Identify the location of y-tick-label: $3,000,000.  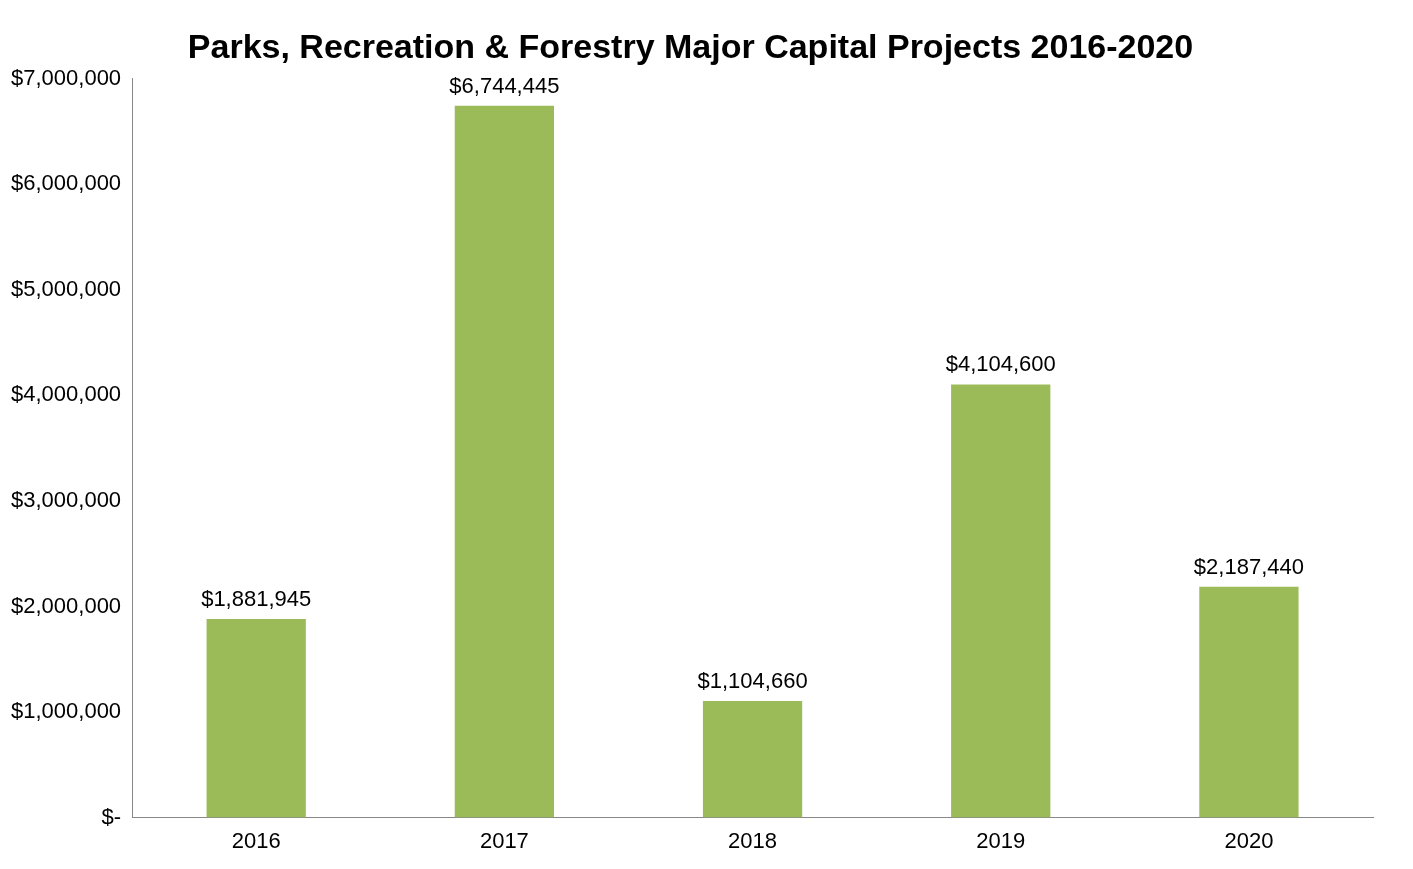
(66, 500).